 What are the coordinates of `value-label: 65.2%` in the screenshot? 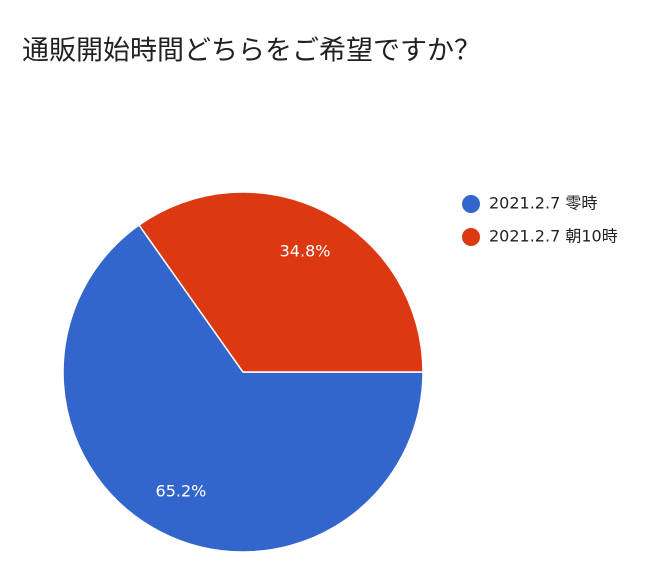 It's located at (181, 490).